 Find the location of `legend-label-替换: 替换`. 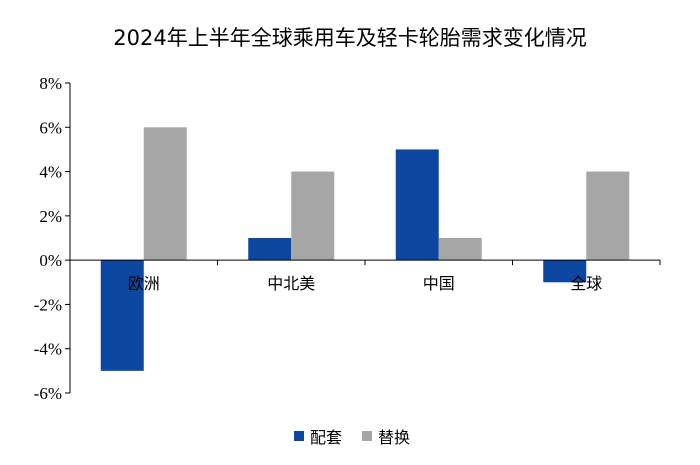

legend-label-替换: 替换 is located at coordinates (394, 437).